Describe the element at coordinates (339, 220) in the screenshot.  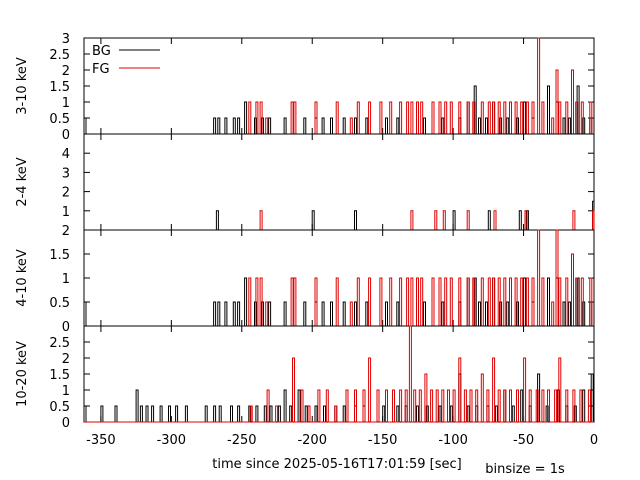
I see `series-fg-line` at that location.